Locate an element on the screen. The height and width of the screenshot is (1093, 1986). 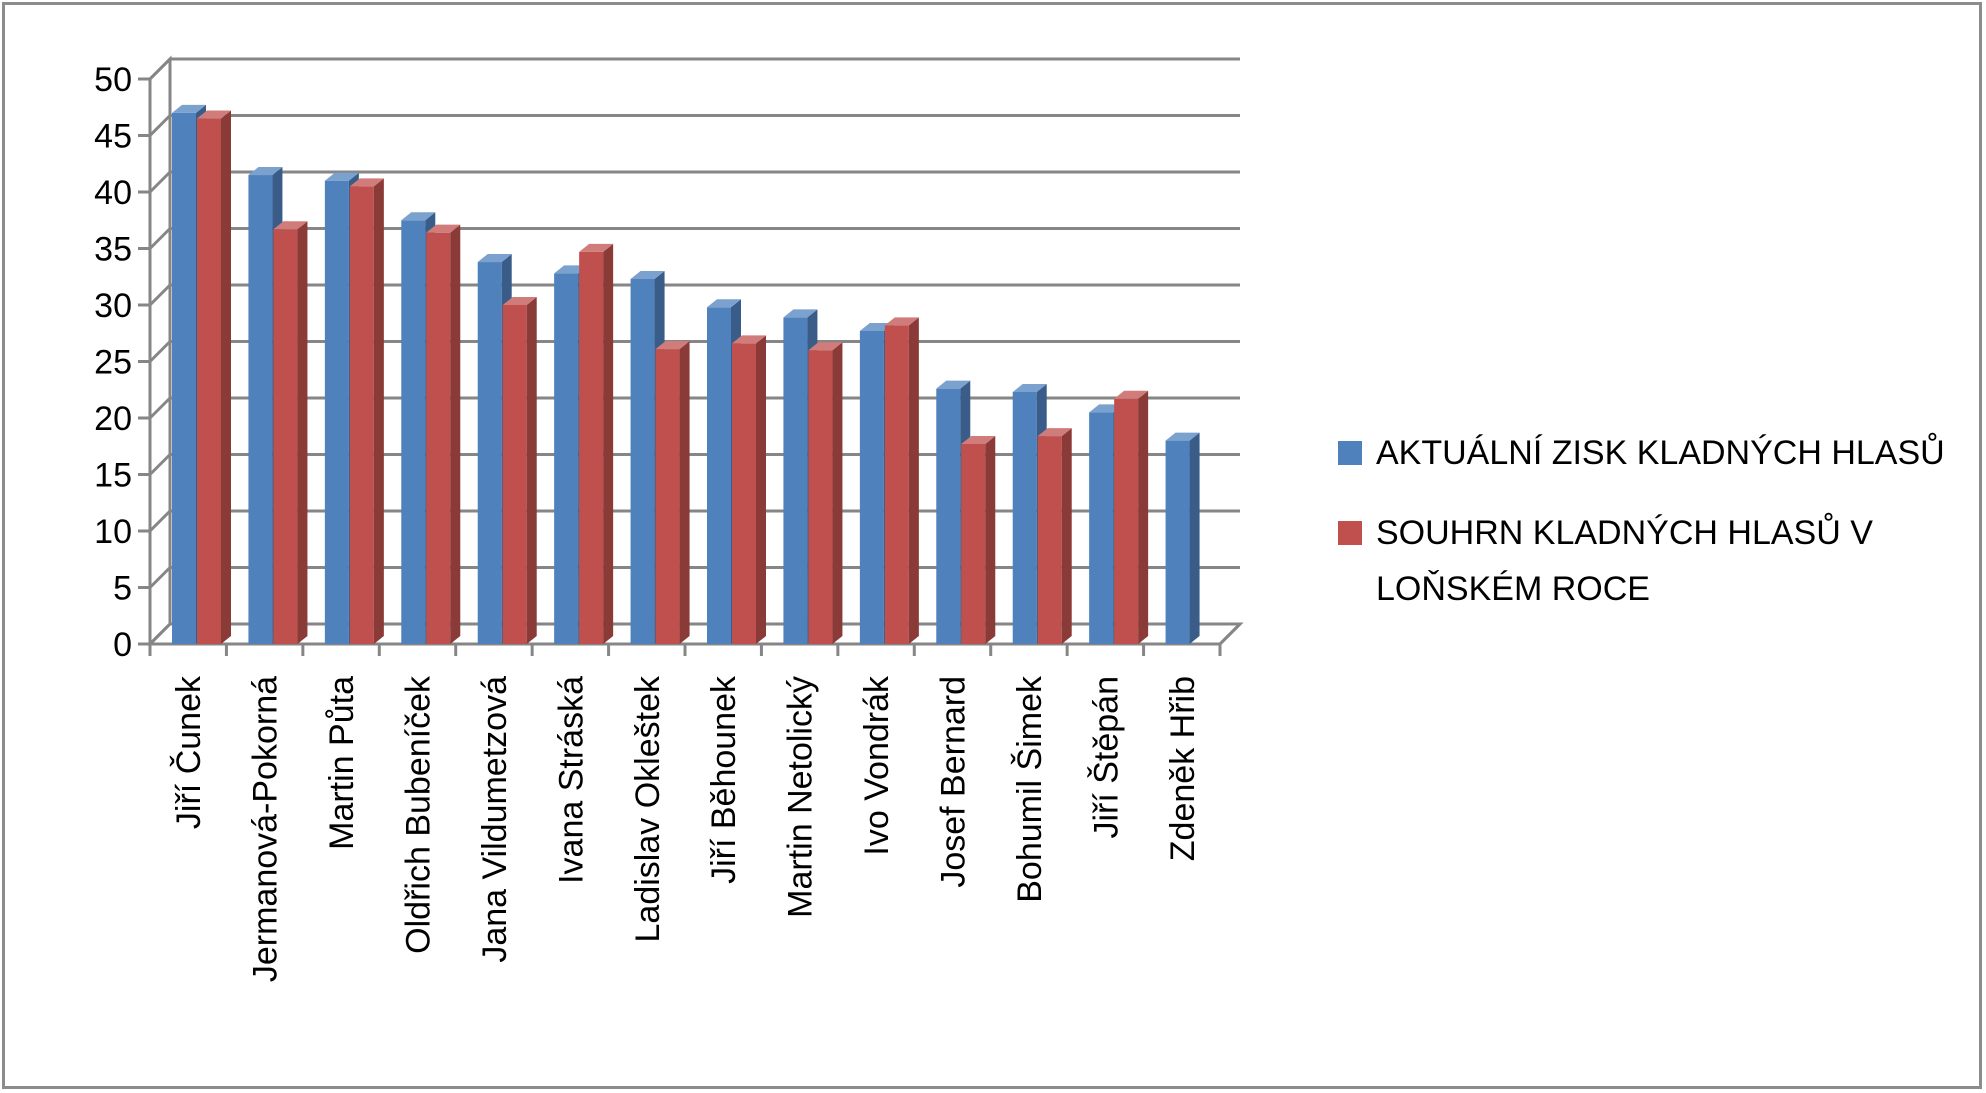
y-tick-label: 35 is located at coordinates (113, 250).